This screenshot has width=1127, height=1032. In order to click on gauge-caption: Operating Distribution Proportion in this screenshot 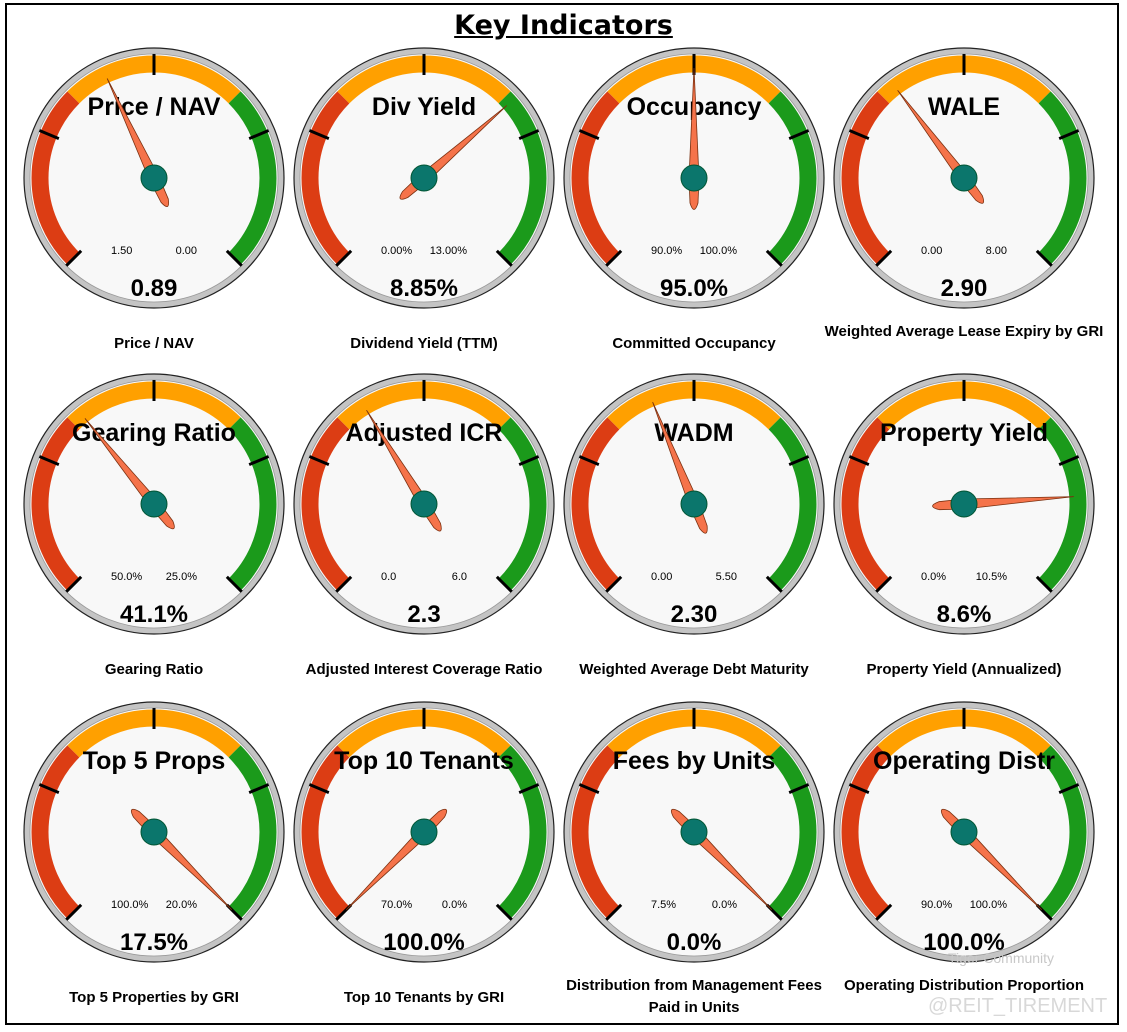, I will do `click(964, 985)`.